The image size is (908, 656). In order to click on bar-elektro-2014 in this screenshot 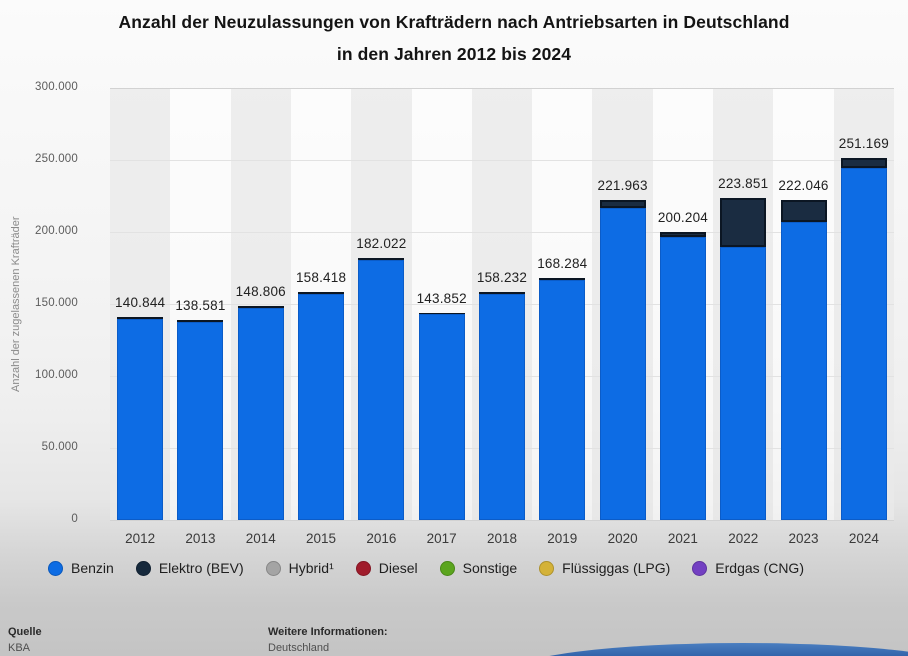, I will do `click(260, 306)`.